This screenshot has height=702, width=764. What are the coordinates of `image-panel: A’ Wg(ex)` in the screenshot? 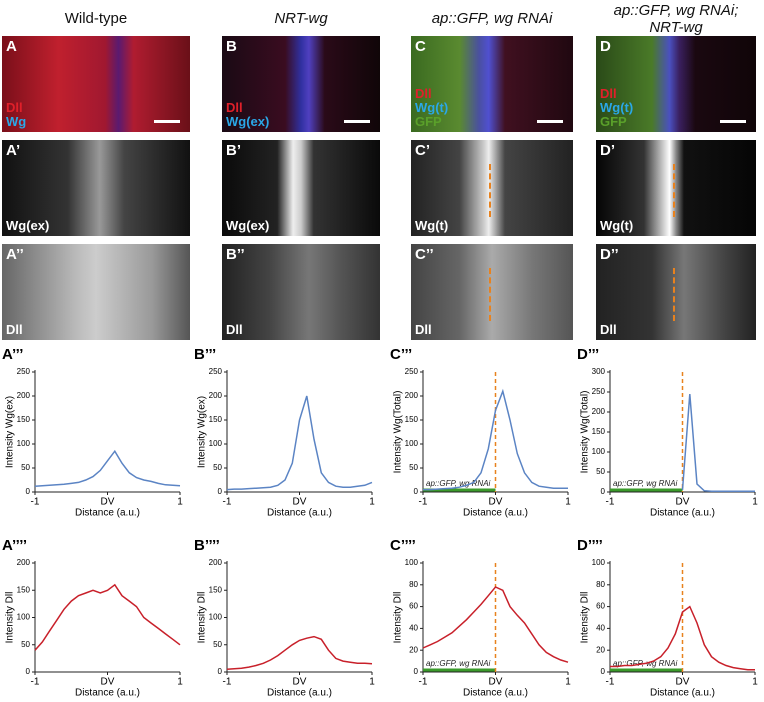 It's located at (96, 188).